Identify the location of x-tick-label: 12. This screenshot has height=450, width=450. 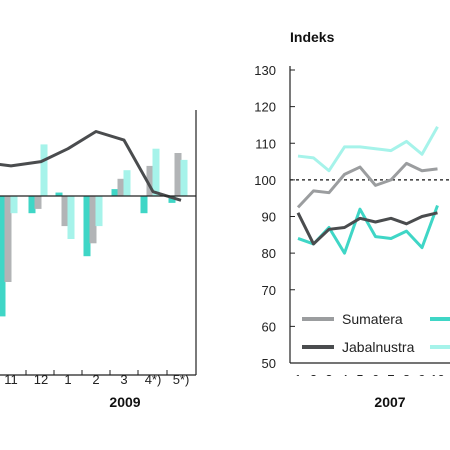
(41, 379).